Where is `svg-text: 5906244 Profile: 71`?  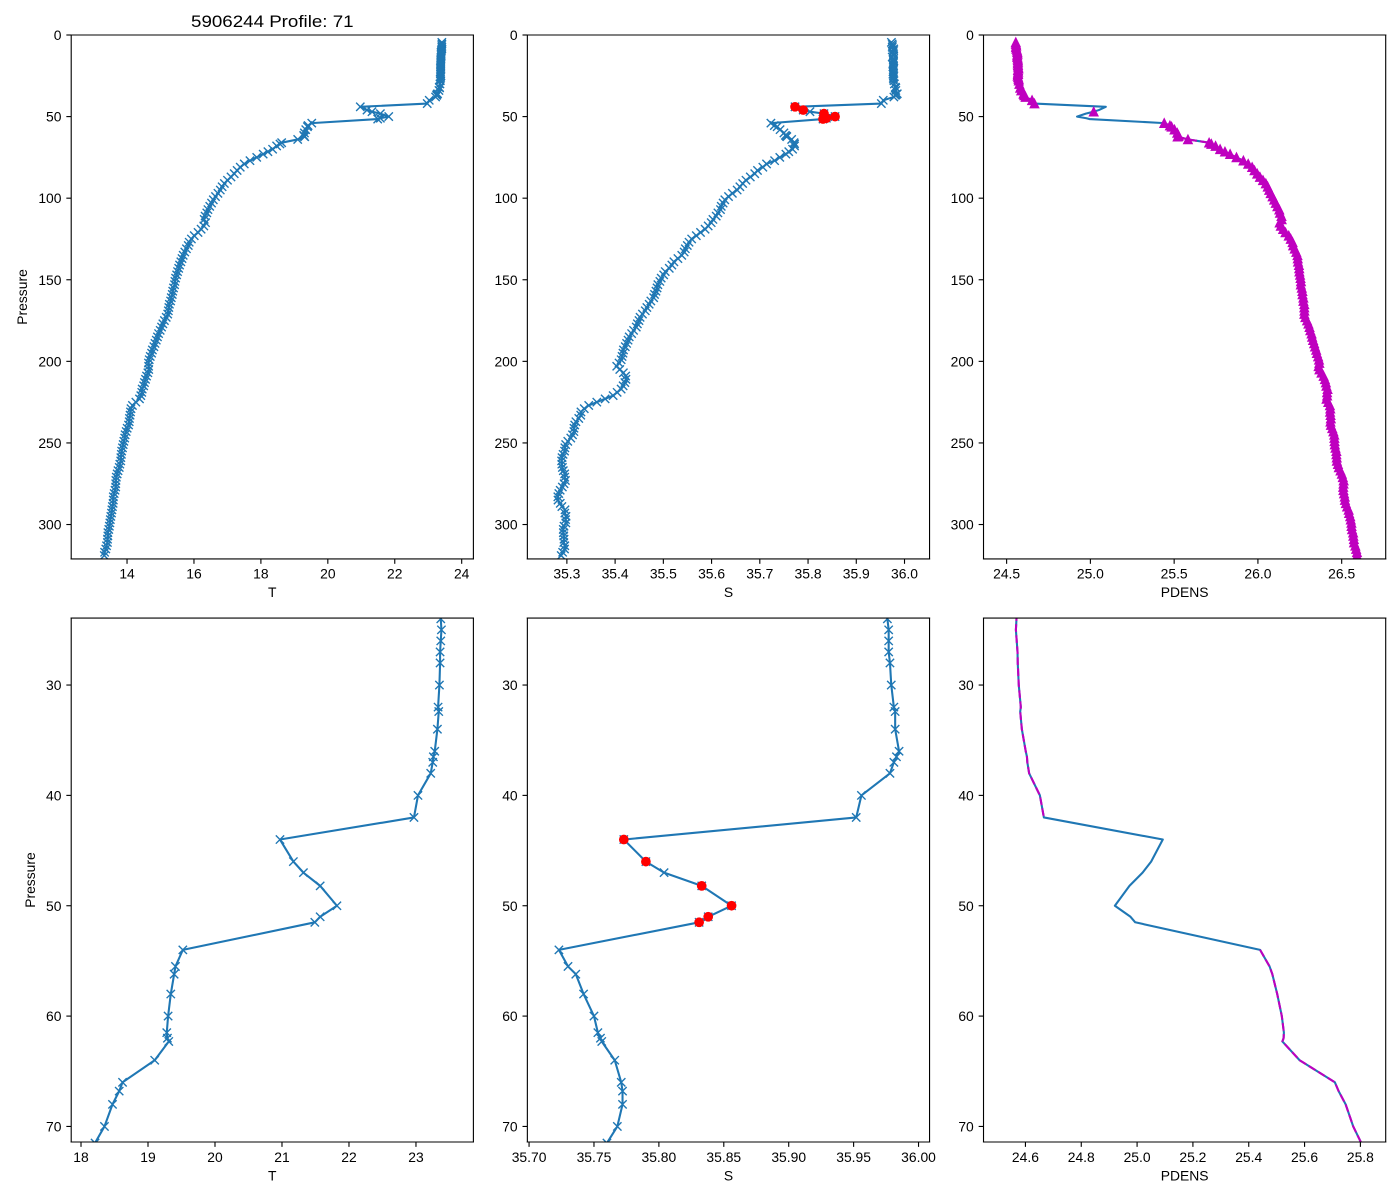
svg-text: 5906244 Profile: 71 is located at coordinates (272, 21).